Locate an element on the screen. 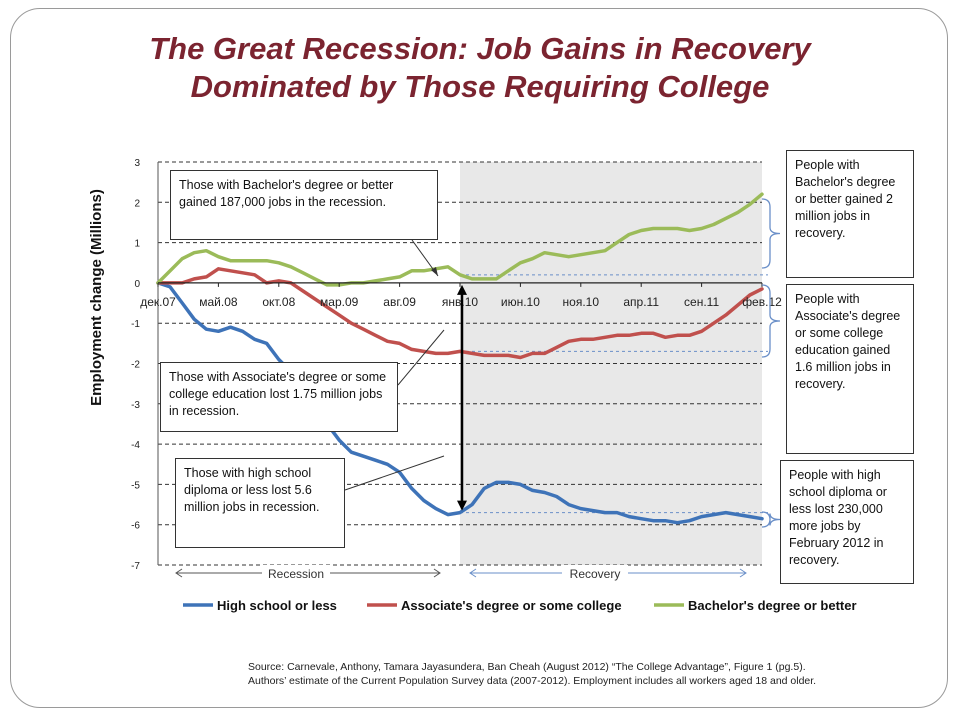  y-tick-label: -2 is located at coordinates (135, 365).